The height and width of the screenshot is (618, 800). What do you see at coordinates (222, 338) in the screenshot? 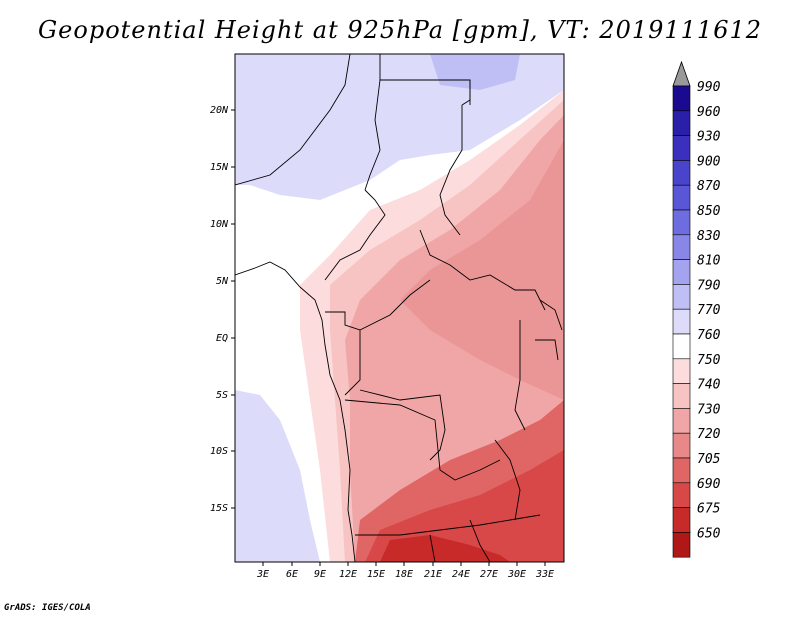
I see `lat-label: EQ` at bounding box center [222, 338].